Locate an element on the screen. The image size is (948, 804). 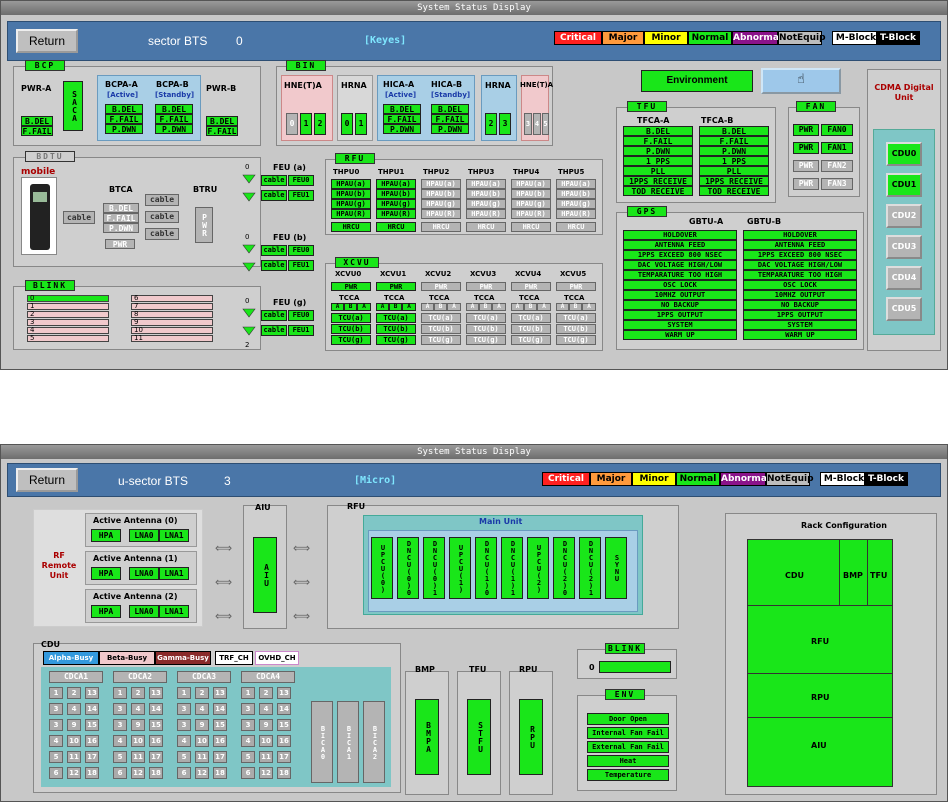
legend-abnormal: Abnormal is located at coordinates (757, 38).